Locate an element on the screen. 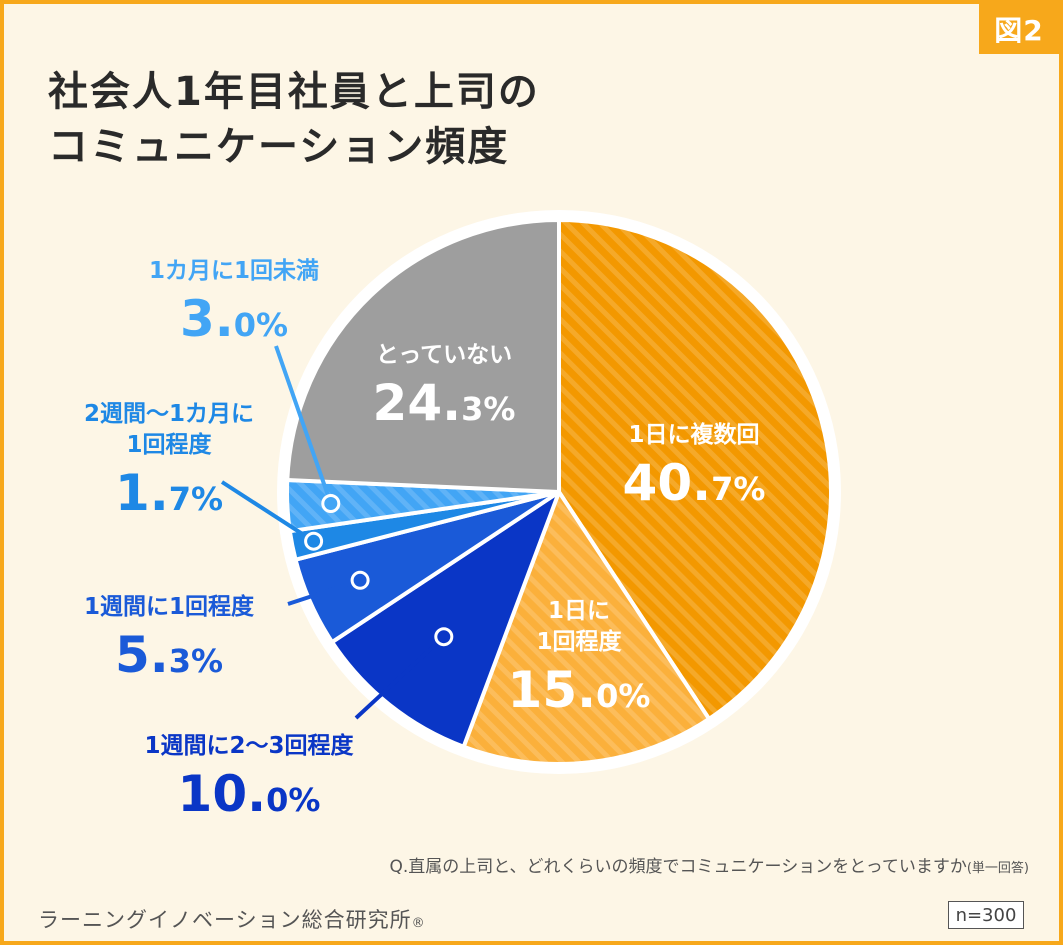 This screenshot has width=1063, height=945. chart-title-line1: 社会人1年目社員と上司の is located at coordinates (294, 92).